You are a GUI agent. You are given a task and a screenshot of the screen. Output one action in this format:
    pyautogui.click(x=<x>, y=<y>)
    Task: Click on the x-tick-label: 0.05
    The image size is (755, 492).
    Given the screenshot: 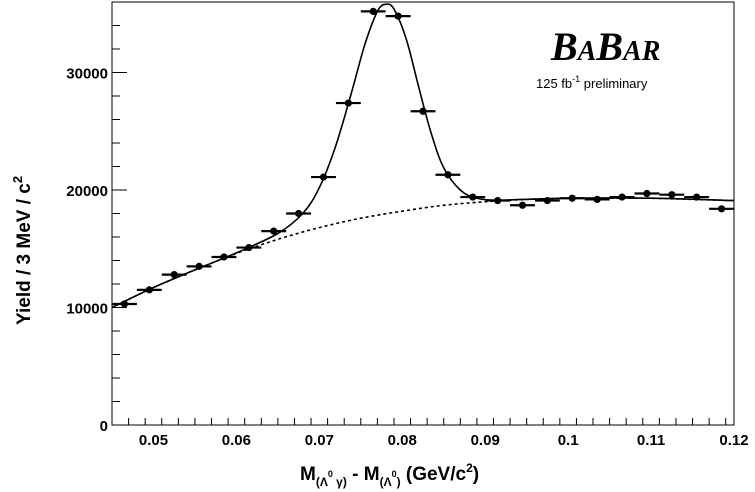 What is the action you would take?
    pyautogui.click(x=153, y=440)
    